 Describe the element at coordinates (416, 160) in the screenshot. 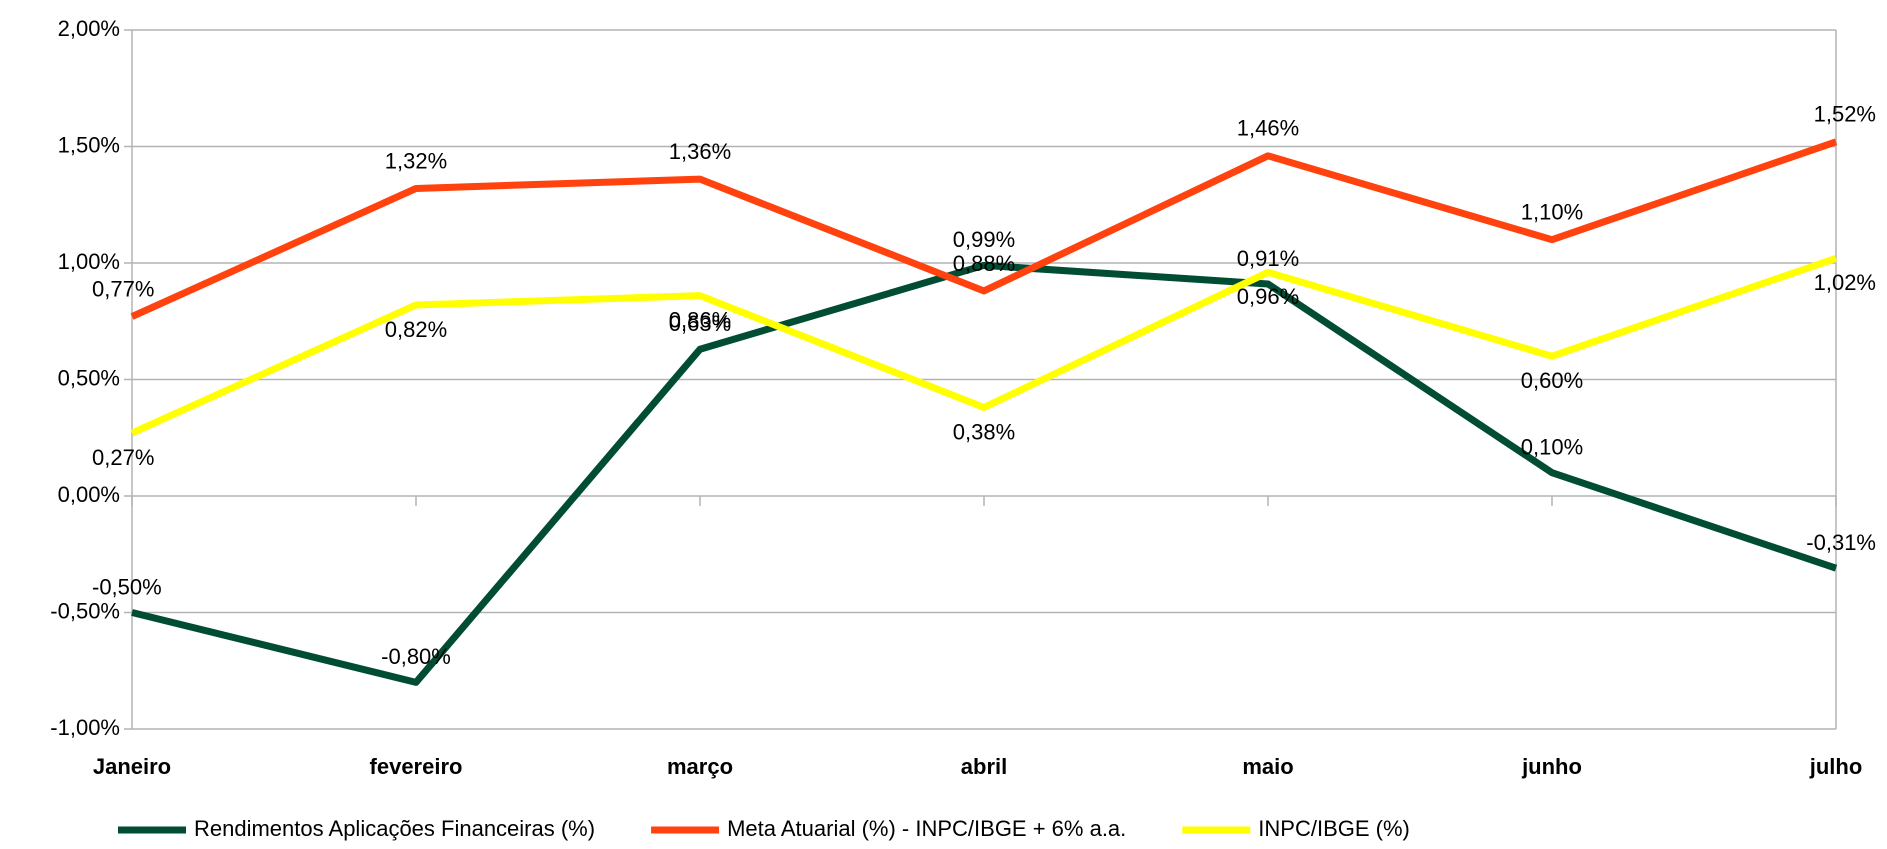

I see `data-label: 1,32%` at that location.